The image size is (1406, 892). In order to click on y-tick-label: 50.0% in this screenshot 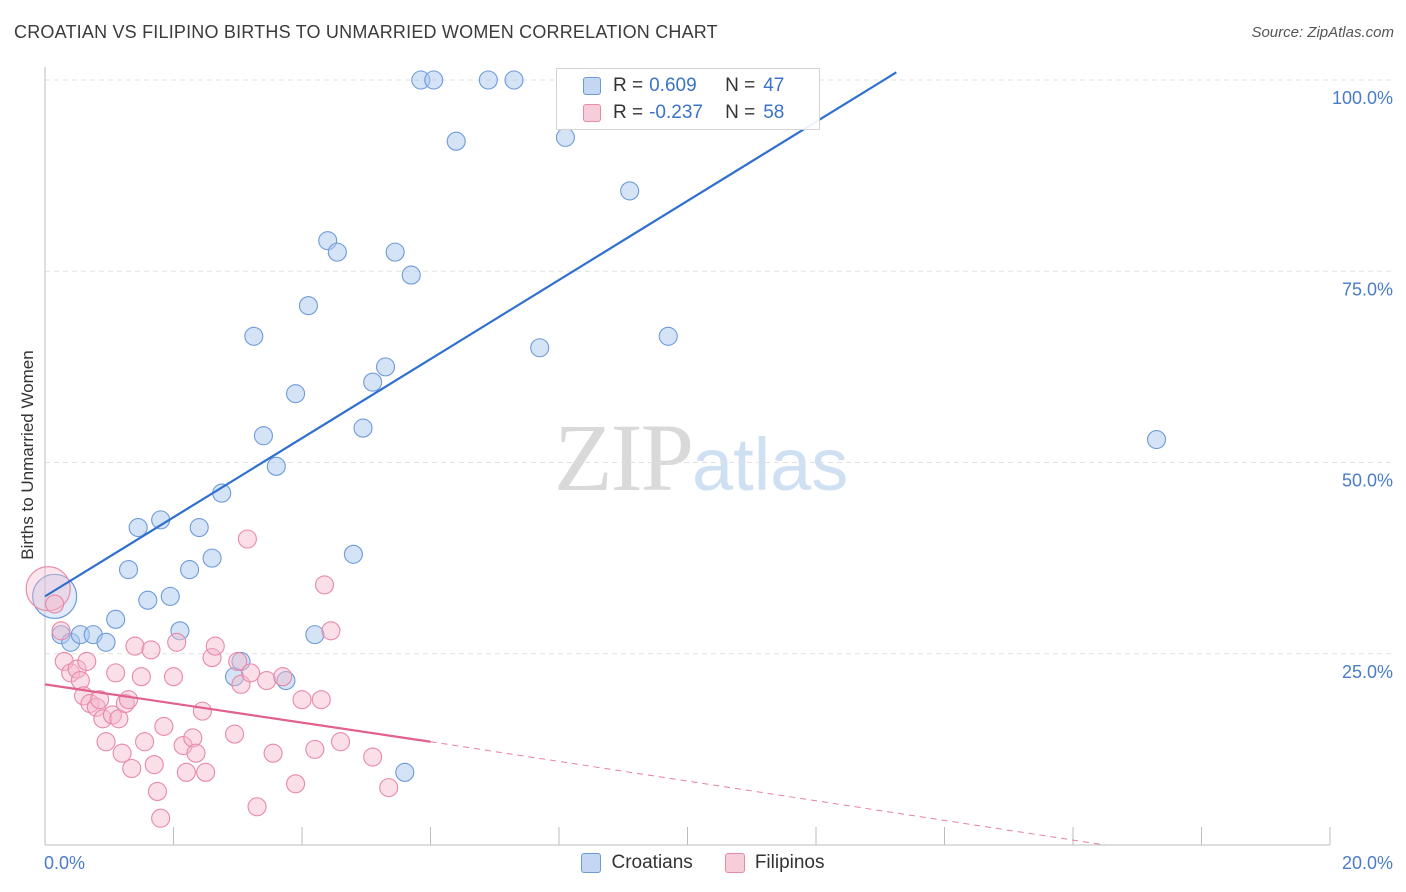, I will do `click(1367, 481)`.